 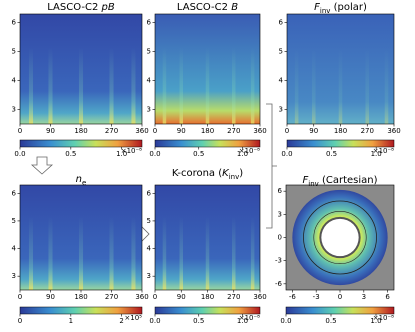 I want to click on panel-title: K-corona (Kinv), so click(x=207, y=174).